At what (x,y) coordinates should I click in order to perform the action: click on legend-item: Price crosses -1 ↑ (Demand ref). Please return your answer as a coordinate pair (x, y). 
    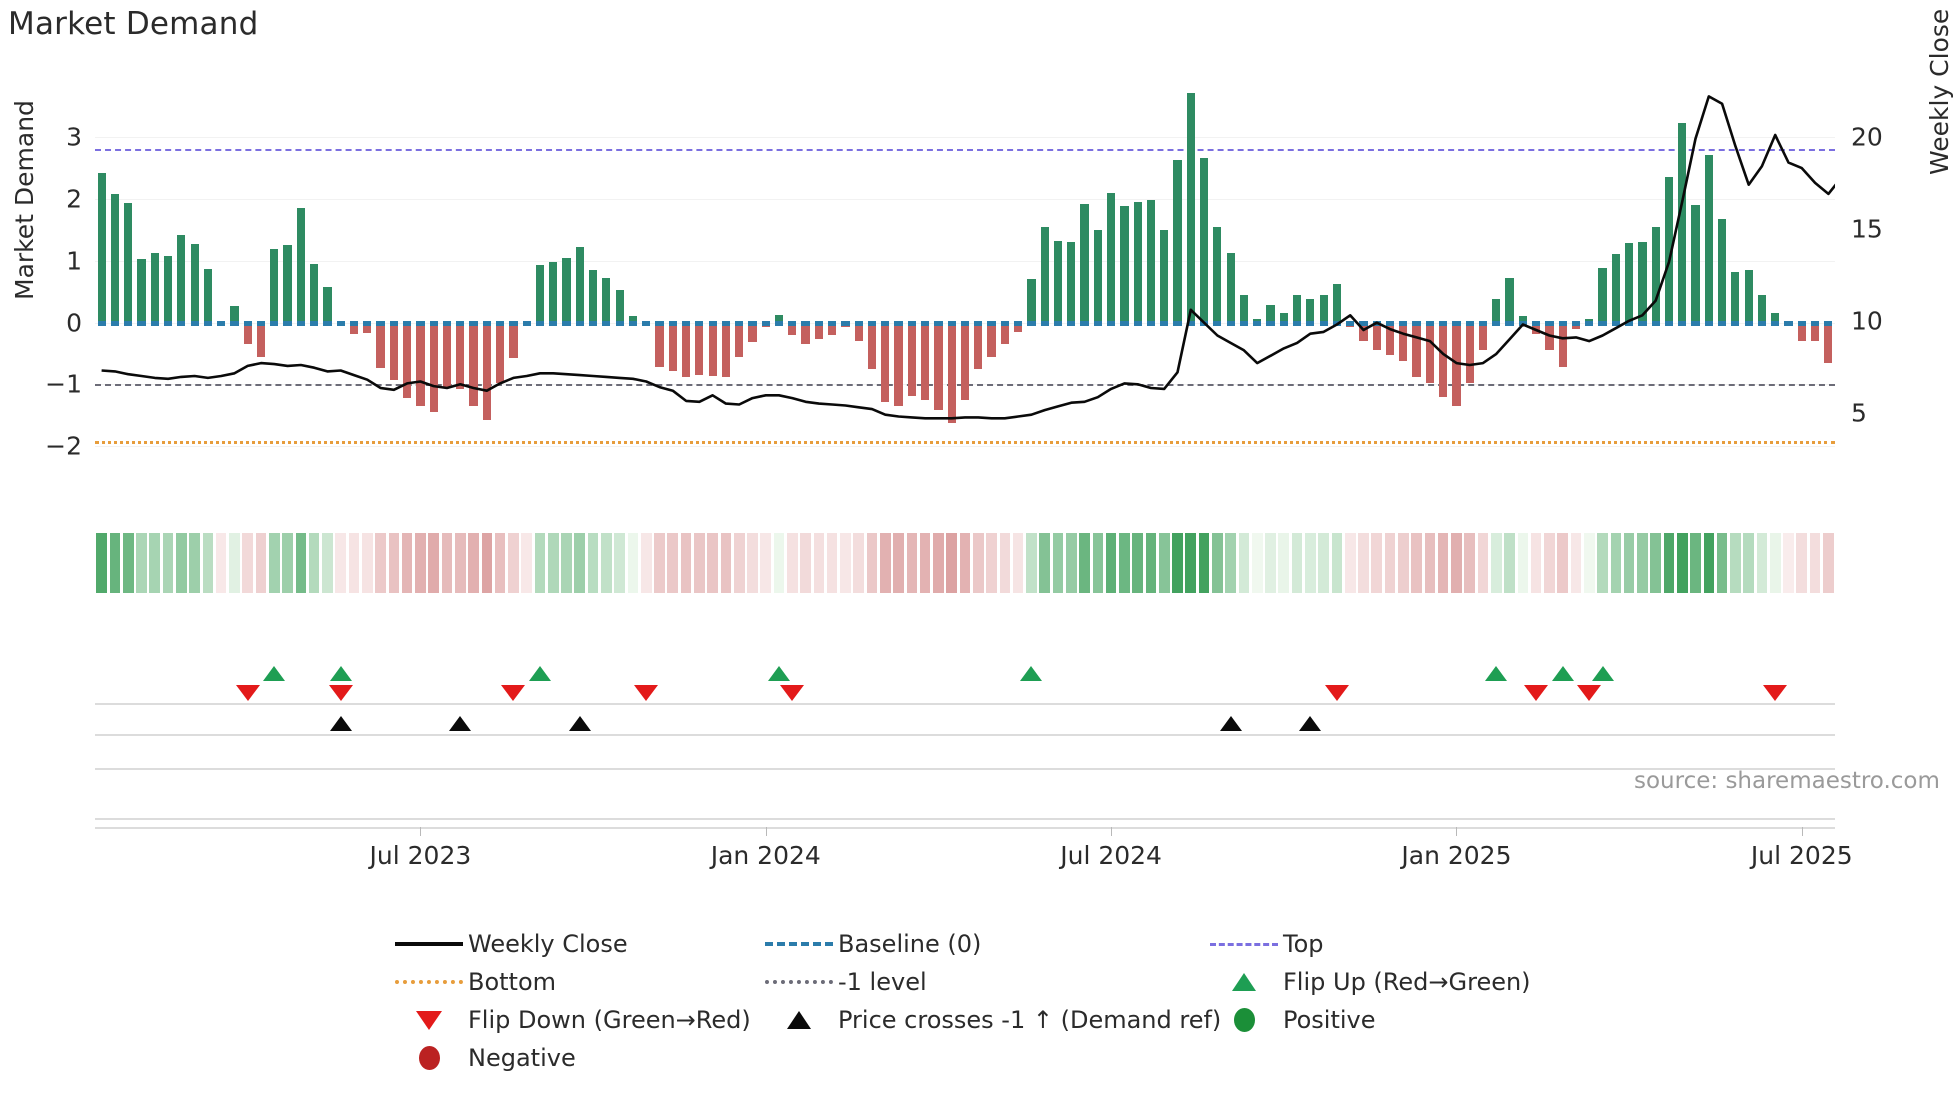
    Looking at the image, I should click on (990, 1020).